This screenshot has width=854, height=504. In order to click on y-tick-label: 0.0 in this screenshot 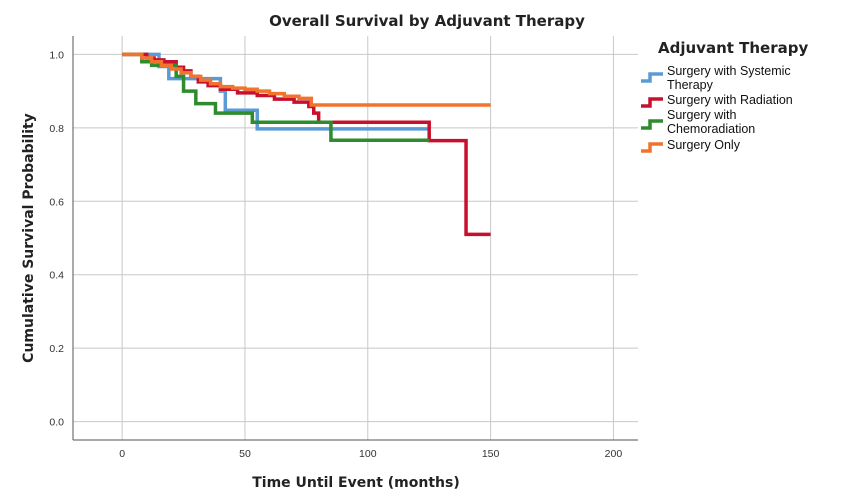, I will do `click(56, 423)`.